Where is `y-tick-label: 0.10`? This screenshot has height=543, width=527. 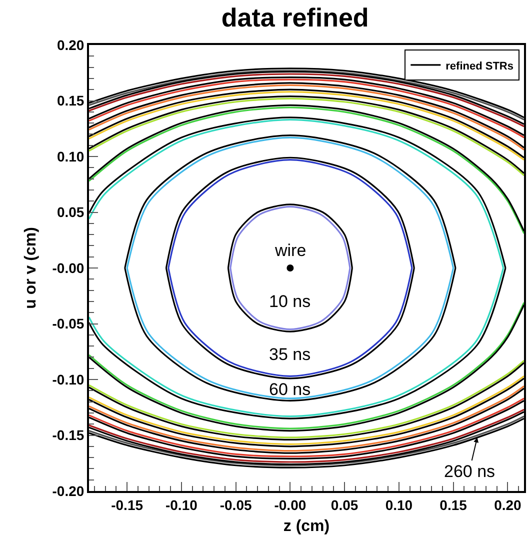 y-tick-label: 0.10 is located at coordinates (70, 156).